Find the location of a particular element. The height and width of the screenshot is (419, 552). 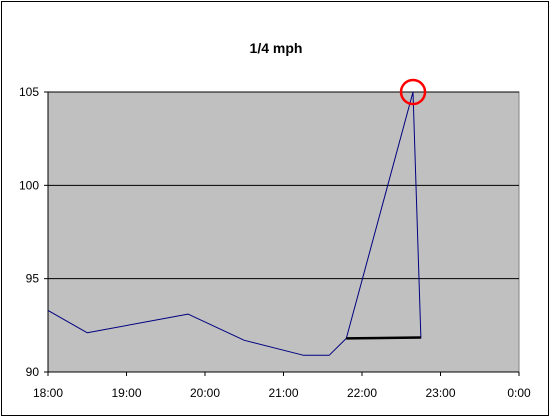

y-tick-label-90: 90 is located at coordinates (33, 372).